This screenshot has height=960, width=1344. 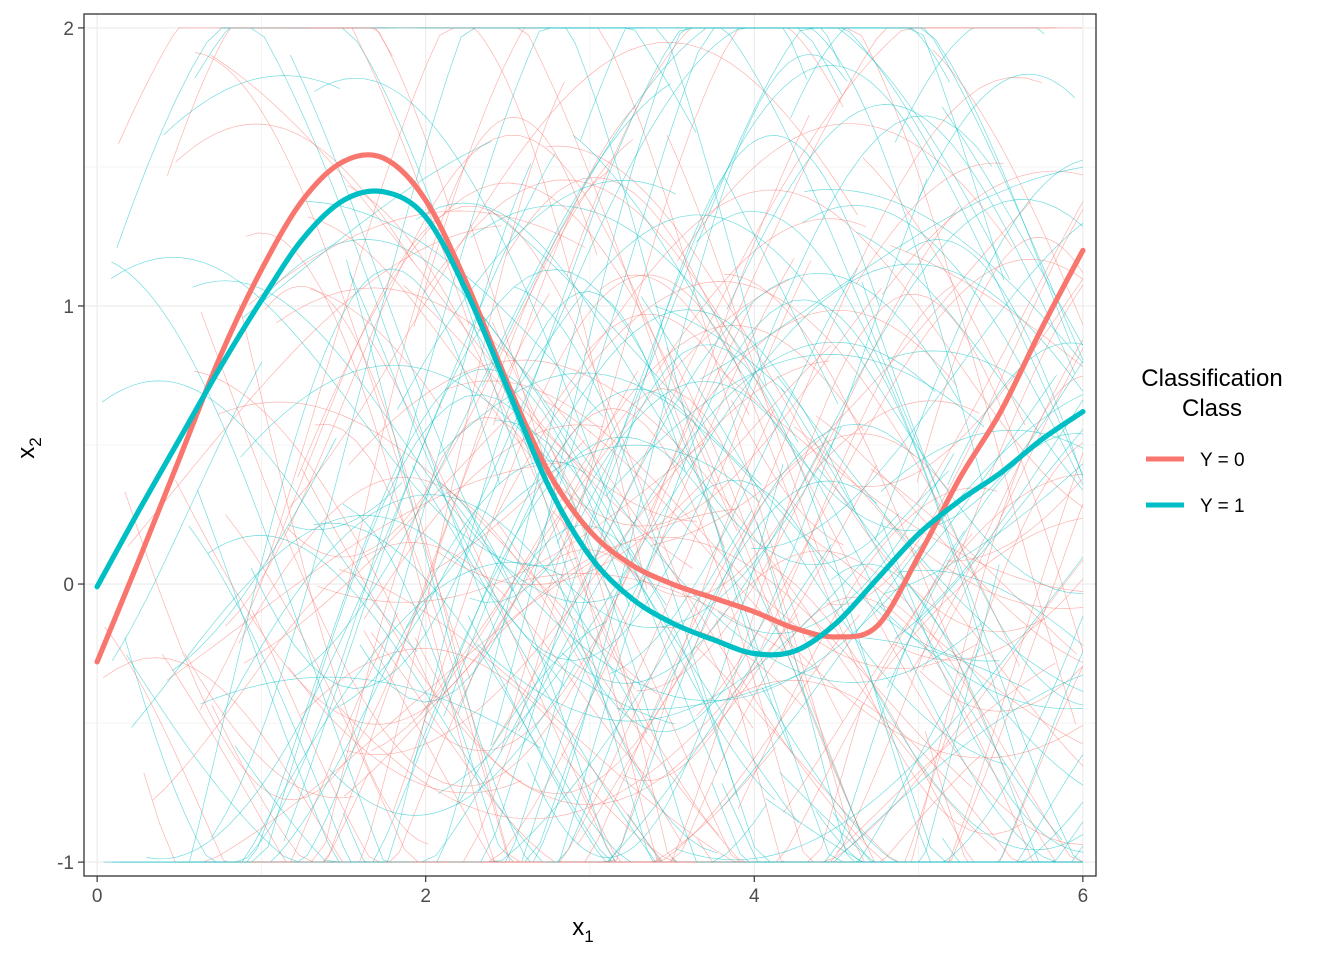 What do you see at coordinates (70, 446) in the screenshot?
I see `y-axis-ticks: -1 0 1 2` at bounding box center [70, 446].